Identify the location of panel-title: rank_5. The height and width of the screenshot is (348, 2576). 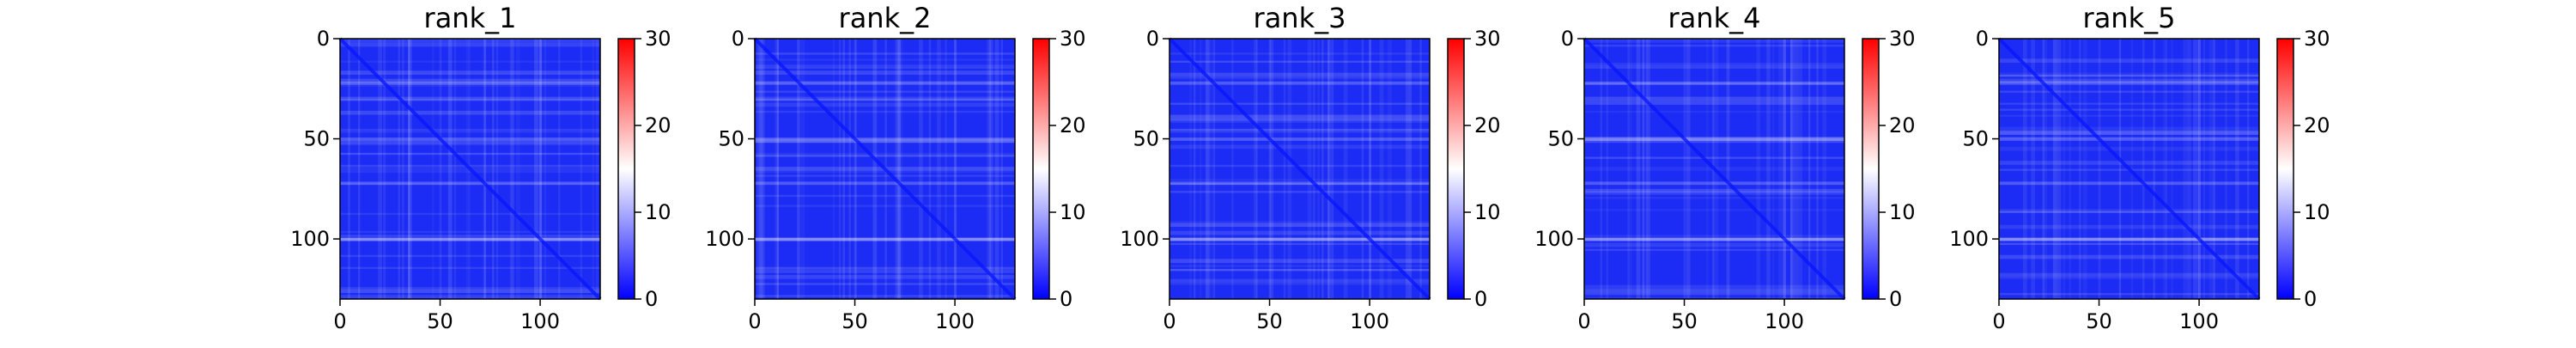
(2129, 18).